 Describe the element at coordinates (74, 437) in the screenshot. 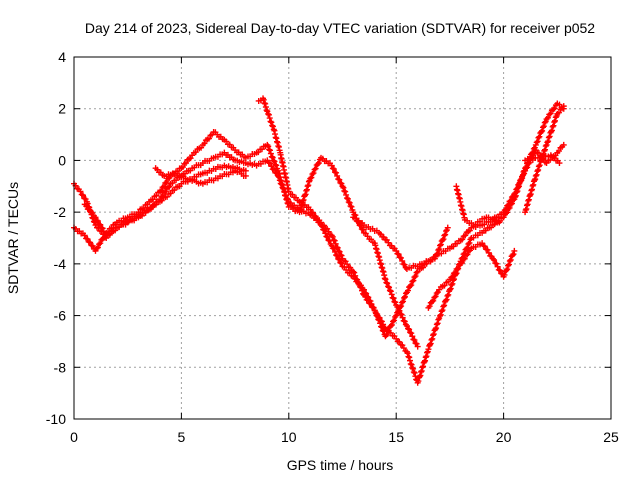

I see `x-tick-label: 0` at that location.